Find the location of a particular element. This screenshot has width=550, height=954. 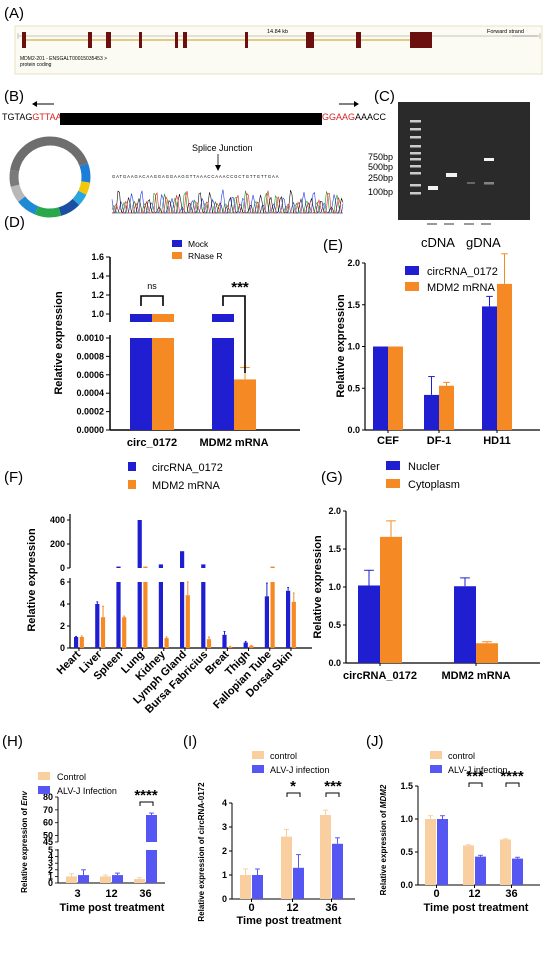

legend-label-control: control is located at coordinates (283, 756).